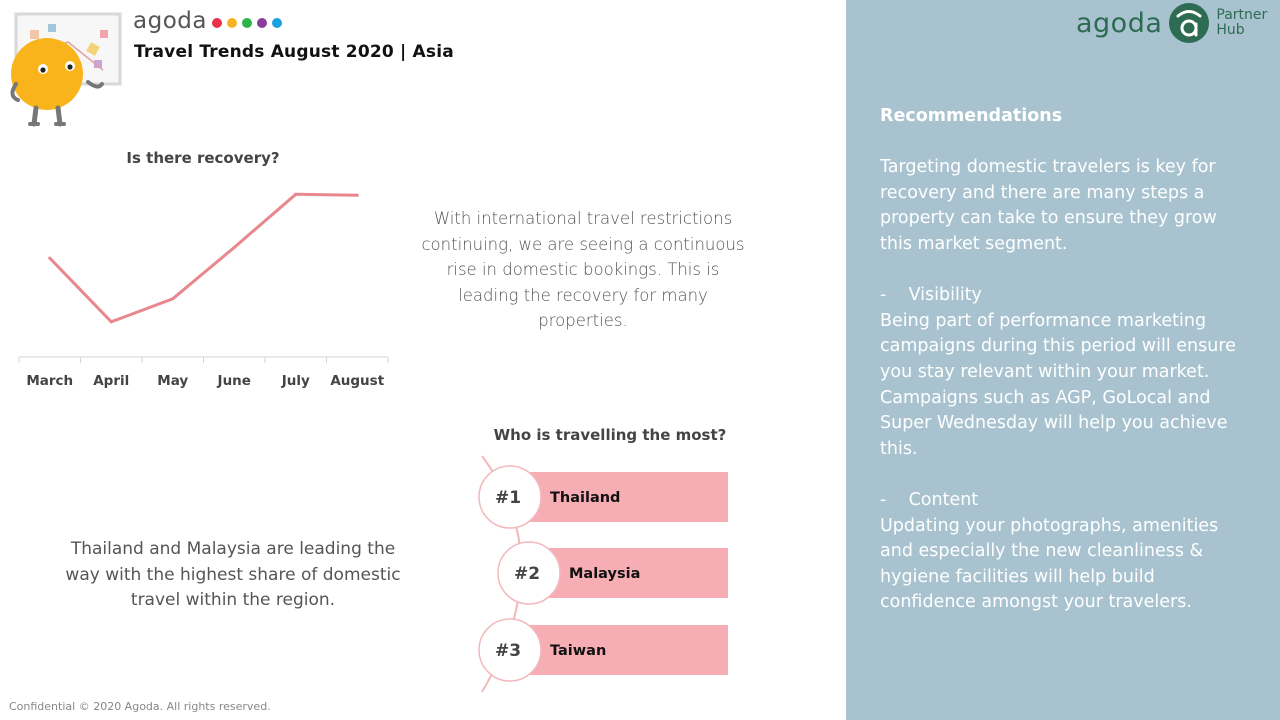  What do you see at coordinates (172, 381) in the screenshot?
I see `x-tick-label: May` at bounding box center [172, 381].